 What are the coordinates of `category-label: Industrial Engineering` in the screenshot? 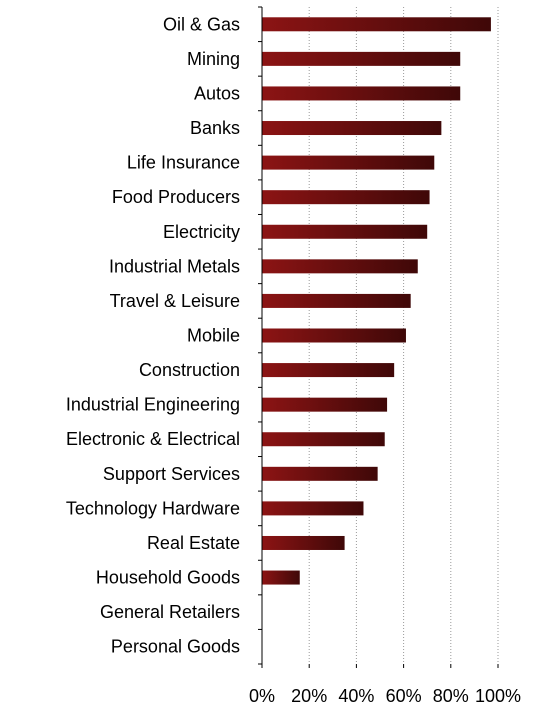 It's located at (153, 405).